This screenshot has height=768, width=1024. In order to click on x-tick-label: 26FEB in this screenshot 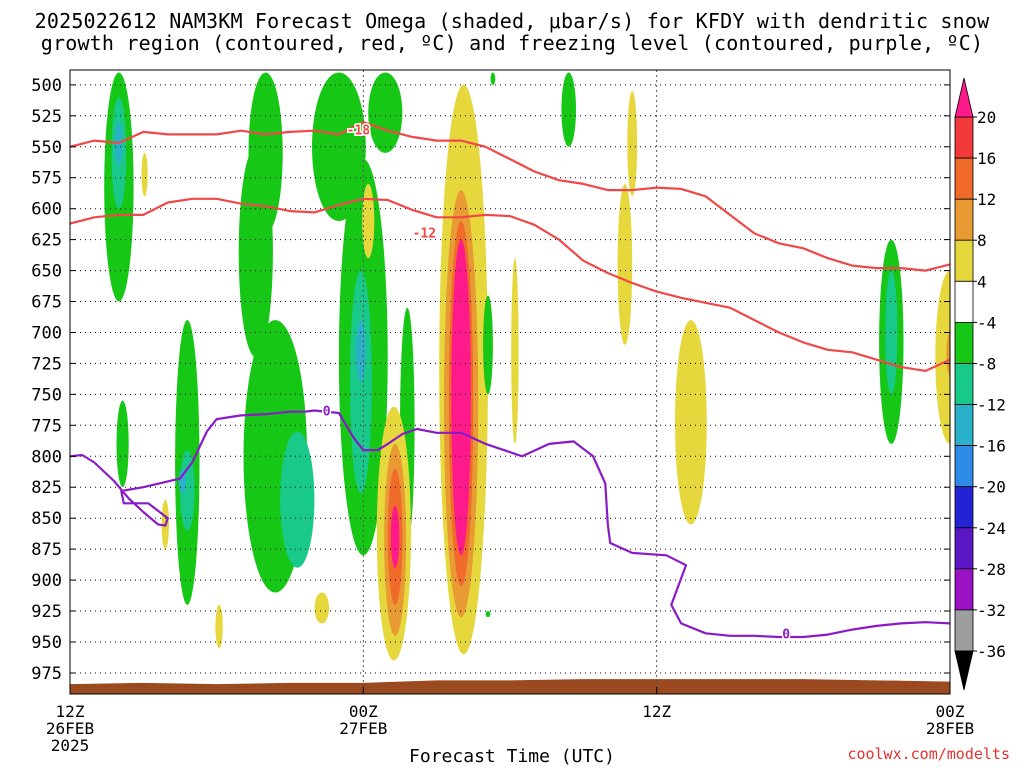, I will do `click(70, 728)`.